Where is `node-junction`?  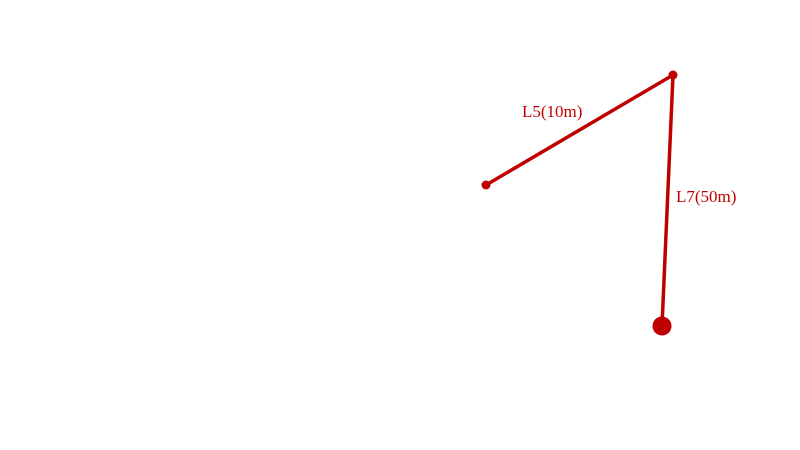
node-junction is located at coordinates (673, 75).